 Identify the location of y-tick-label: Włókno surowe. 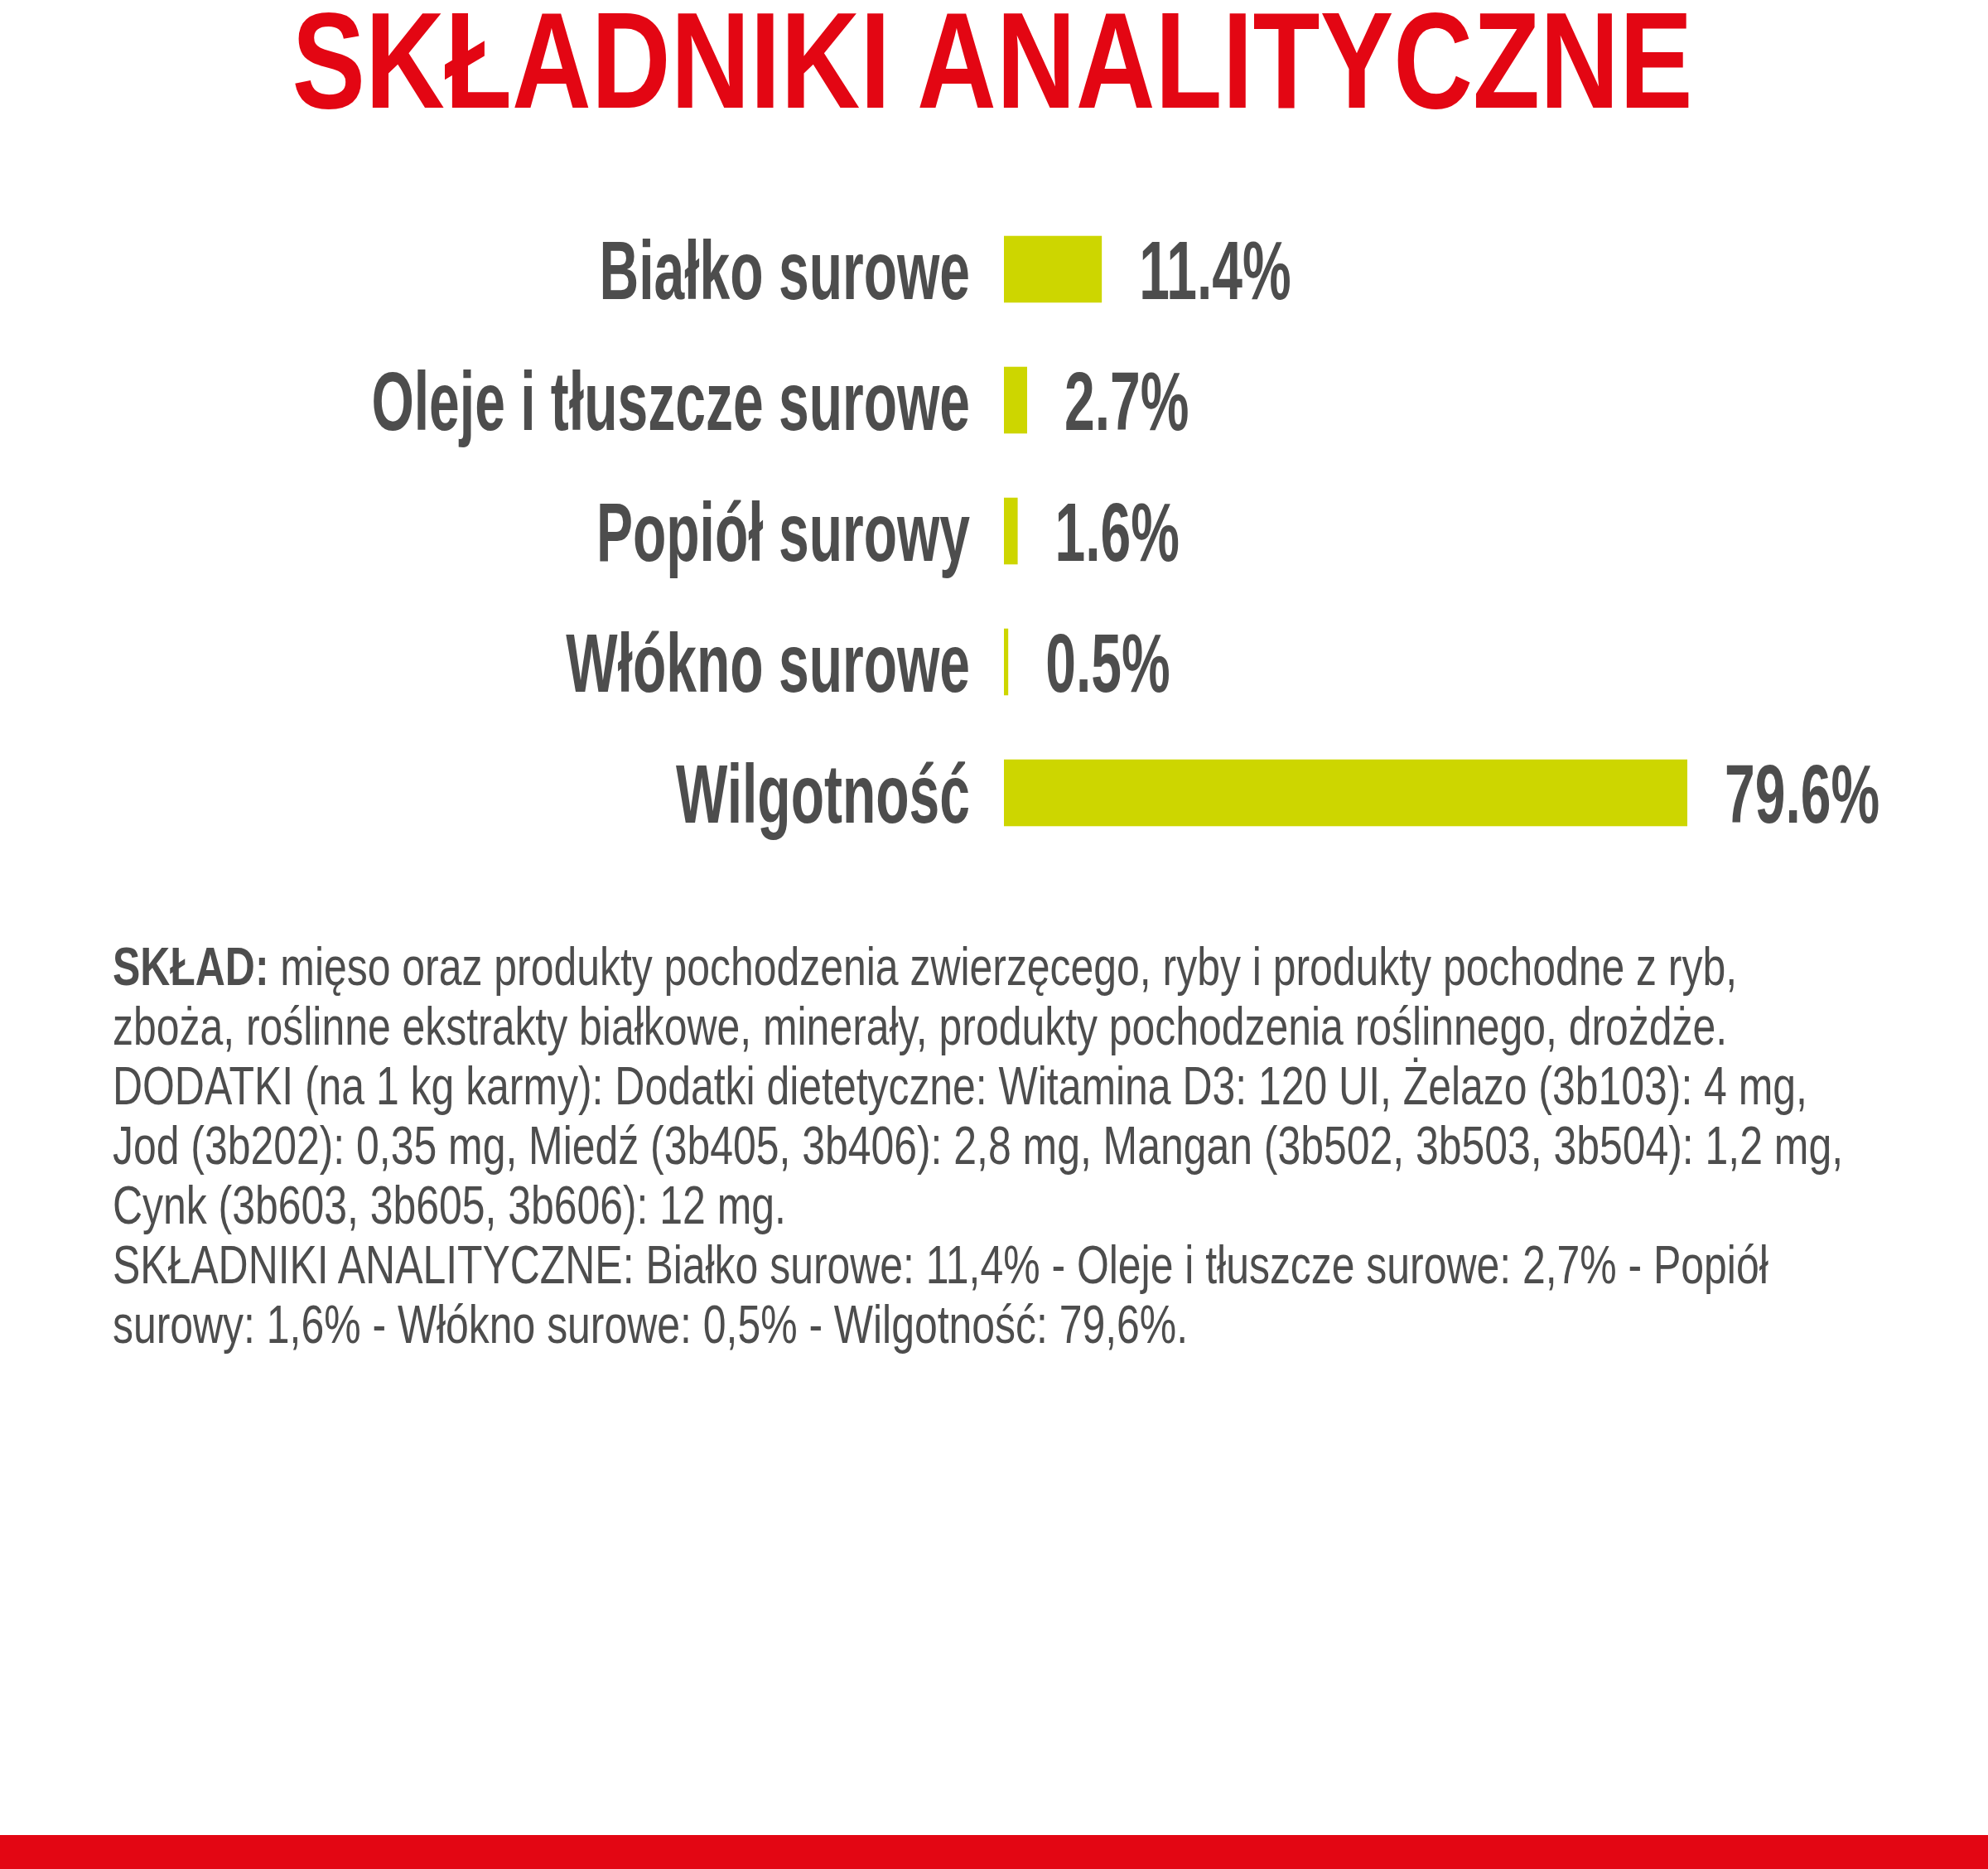
(768, 663).